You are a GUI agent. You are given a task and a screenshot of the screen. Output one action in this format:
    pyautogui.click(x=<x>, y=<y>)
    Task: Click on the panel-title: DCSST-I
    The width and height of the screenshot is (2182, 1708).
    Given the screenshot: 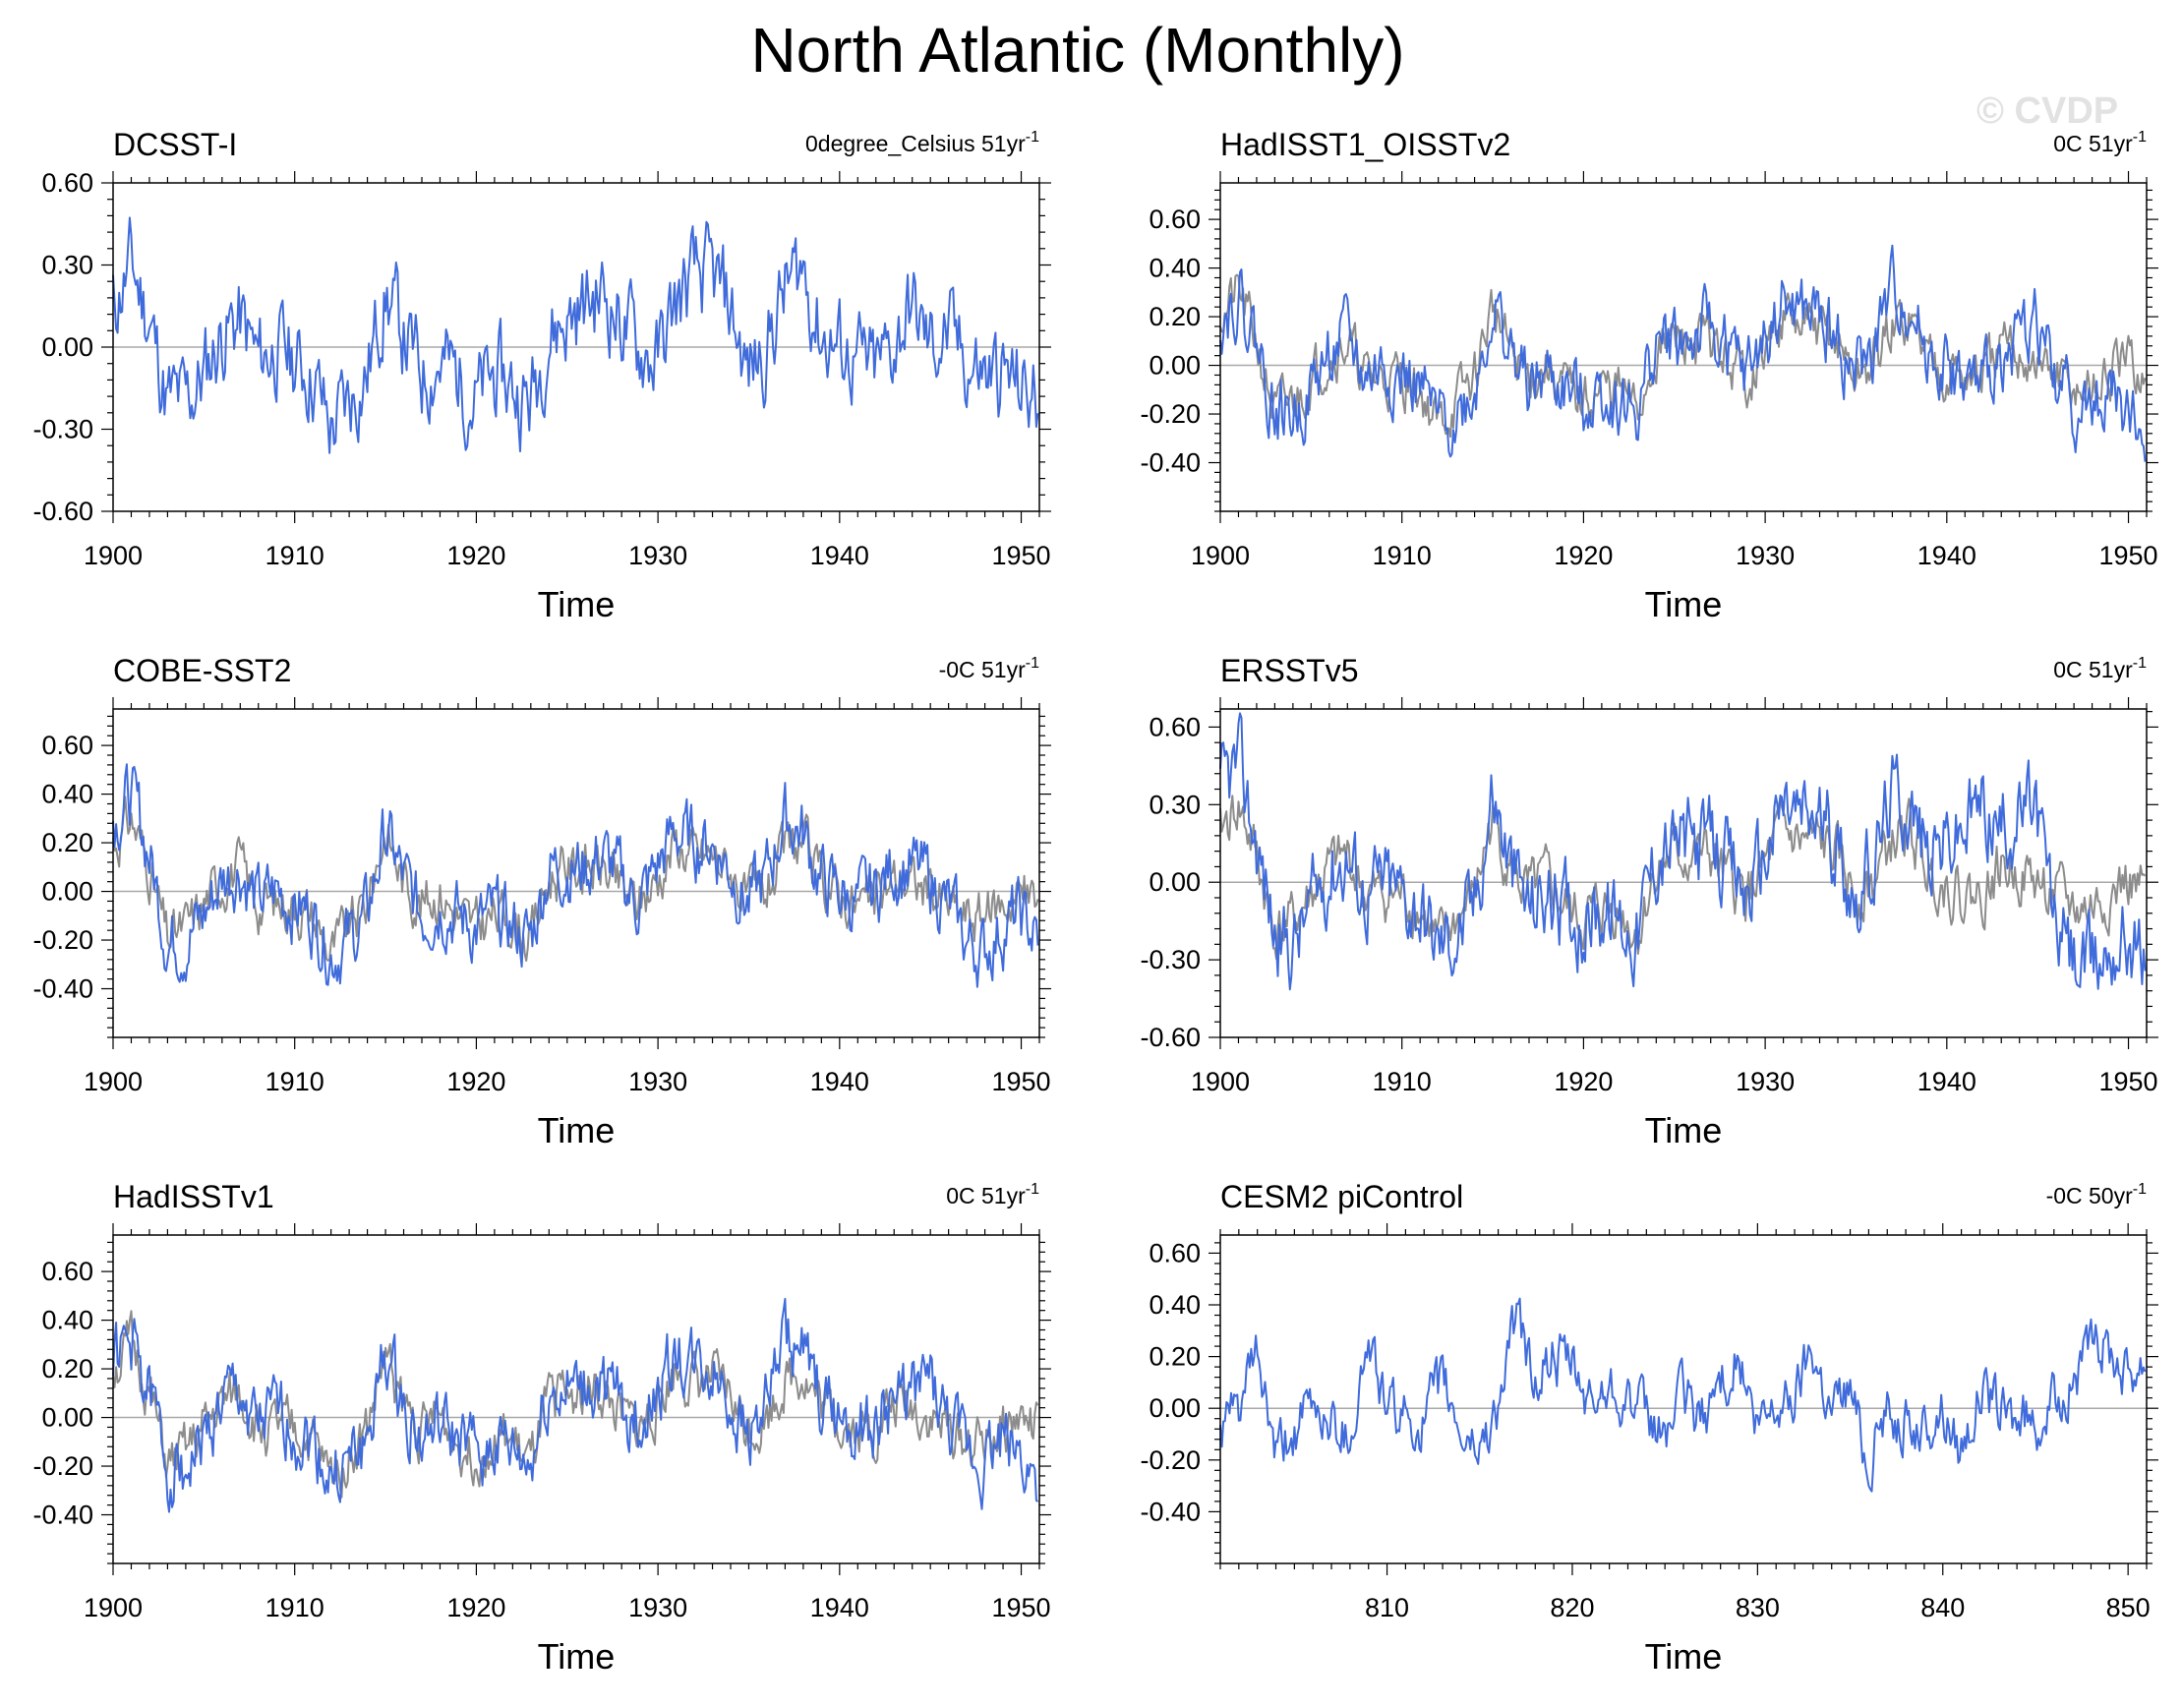 What is the action you would take?
    pyautogui.click(x=175, y=144)
    